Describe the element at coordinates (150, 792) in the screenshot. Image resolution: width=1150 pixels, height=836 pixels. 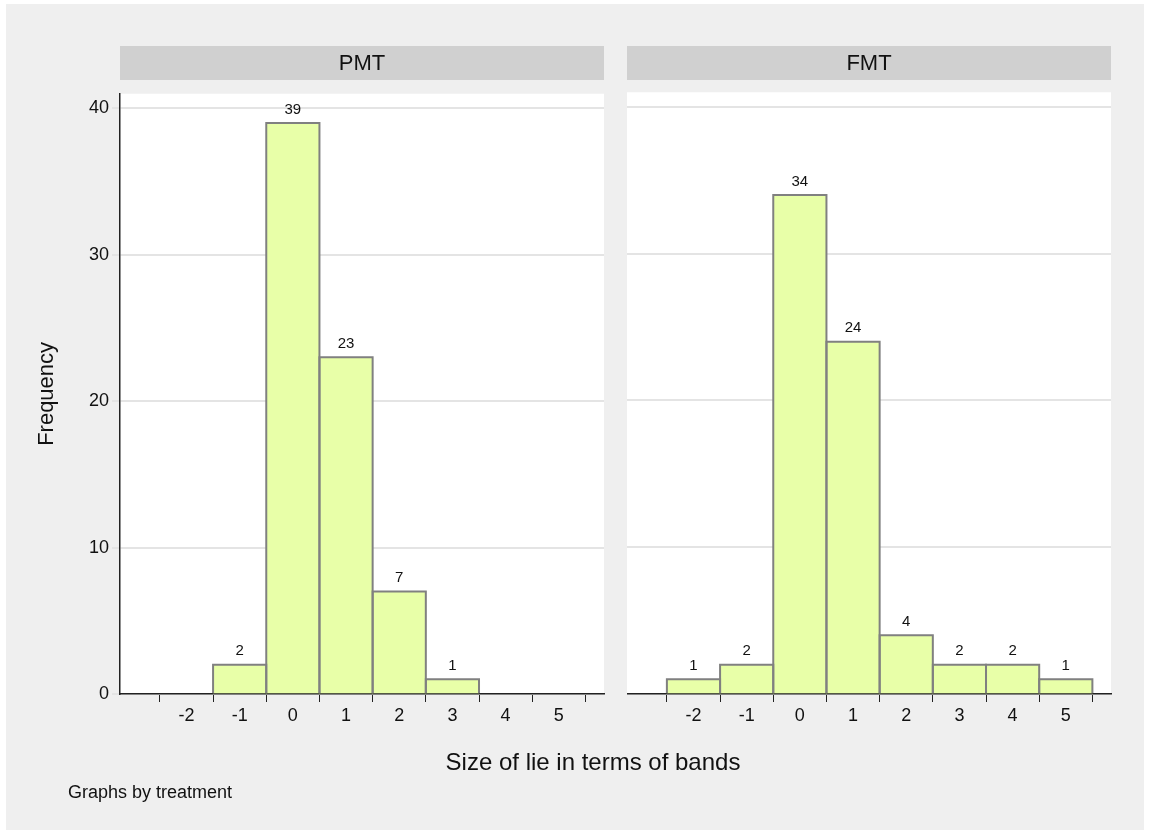
I see `text: Graphs by treatment` at that location.